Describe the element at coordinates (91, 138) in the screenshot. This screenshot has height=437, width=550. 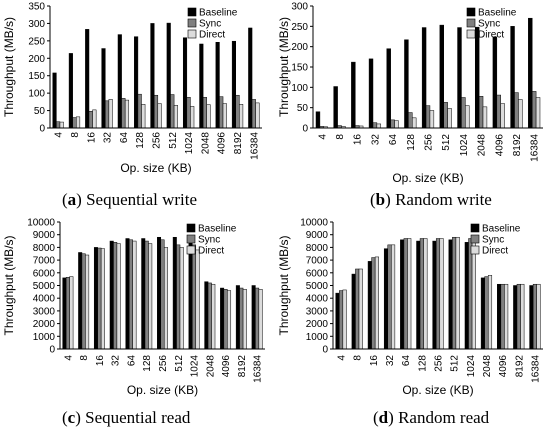
I see `x-tick-label: 16` at that location.